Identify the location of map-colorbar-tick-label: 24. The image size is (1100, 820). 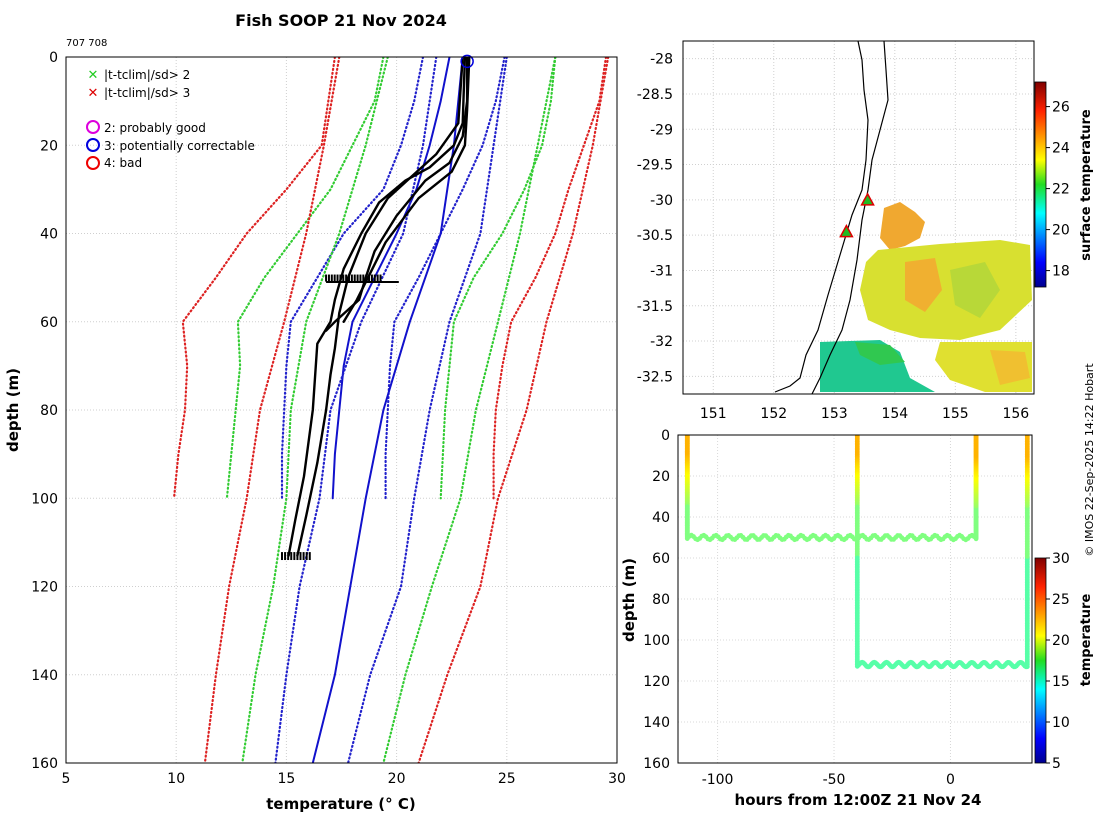
(1061, 149).